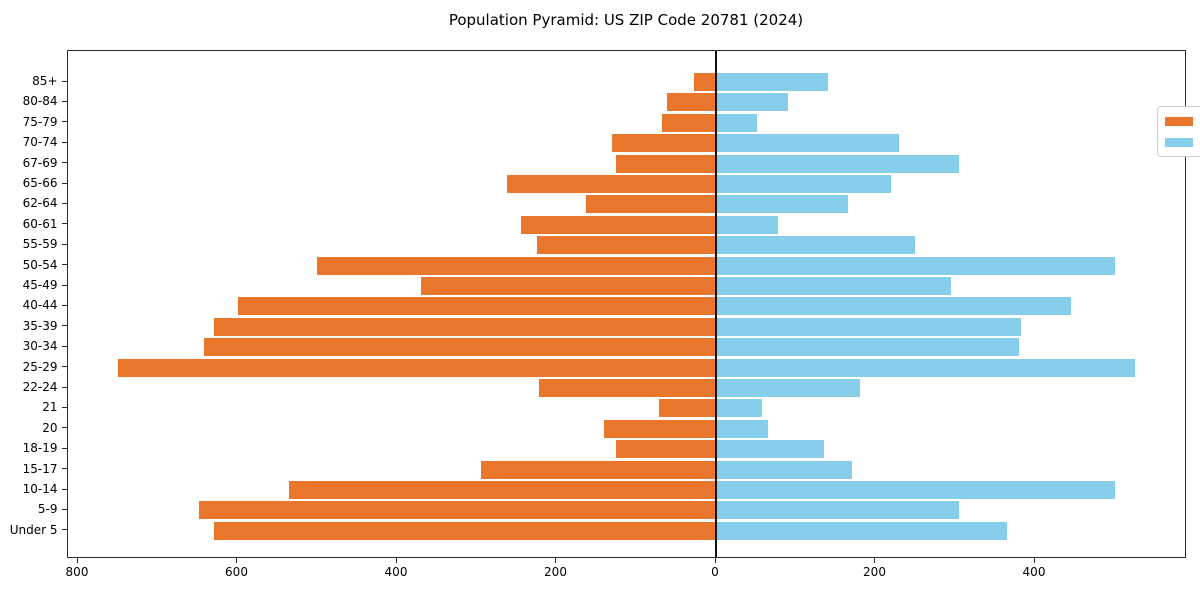 This screenshot has height=600, width=1200. I want to click on y-tick-label-15-17: 15-17, so click(40, 468).